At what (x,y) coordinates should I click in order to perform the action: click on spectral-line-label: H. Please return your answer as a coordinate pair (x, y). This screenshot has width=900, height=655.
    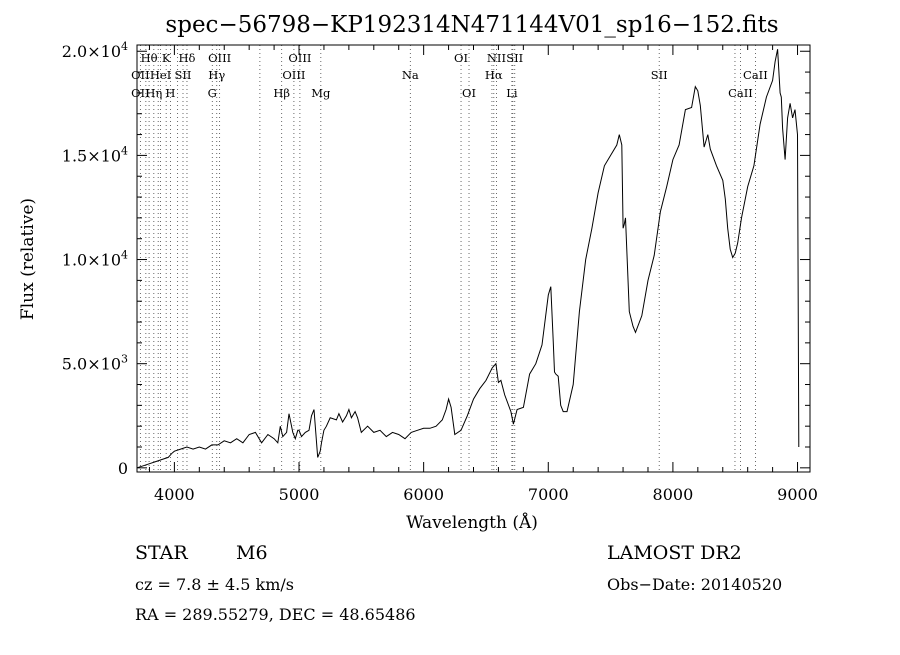
    Looking at the image, I should click on (170, 93).